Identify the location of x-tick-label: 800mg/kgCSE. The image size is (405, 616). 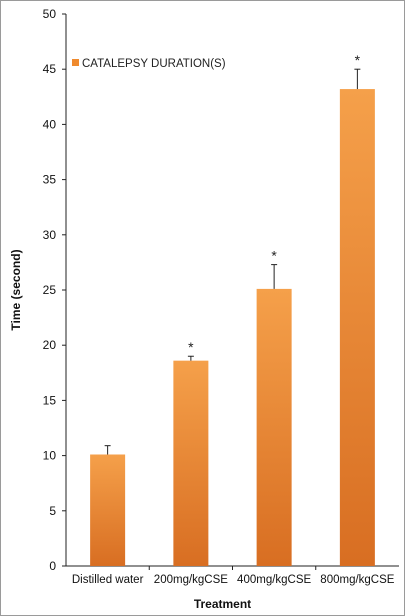
(357, 580).